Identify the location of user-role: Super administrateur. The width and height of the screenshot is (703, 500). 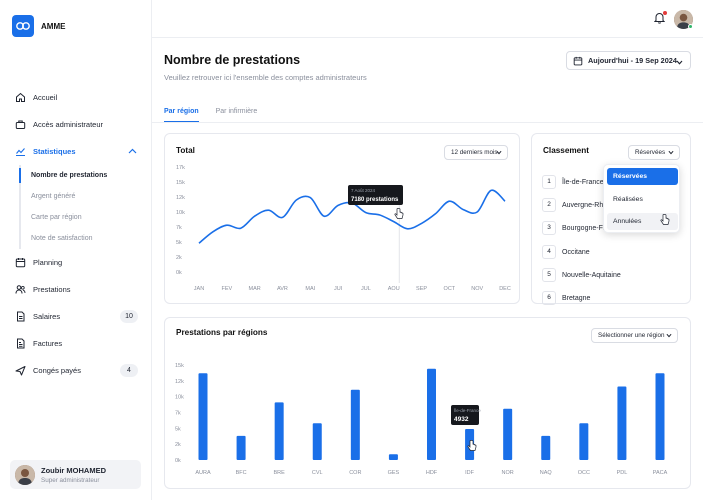
(70, 480).